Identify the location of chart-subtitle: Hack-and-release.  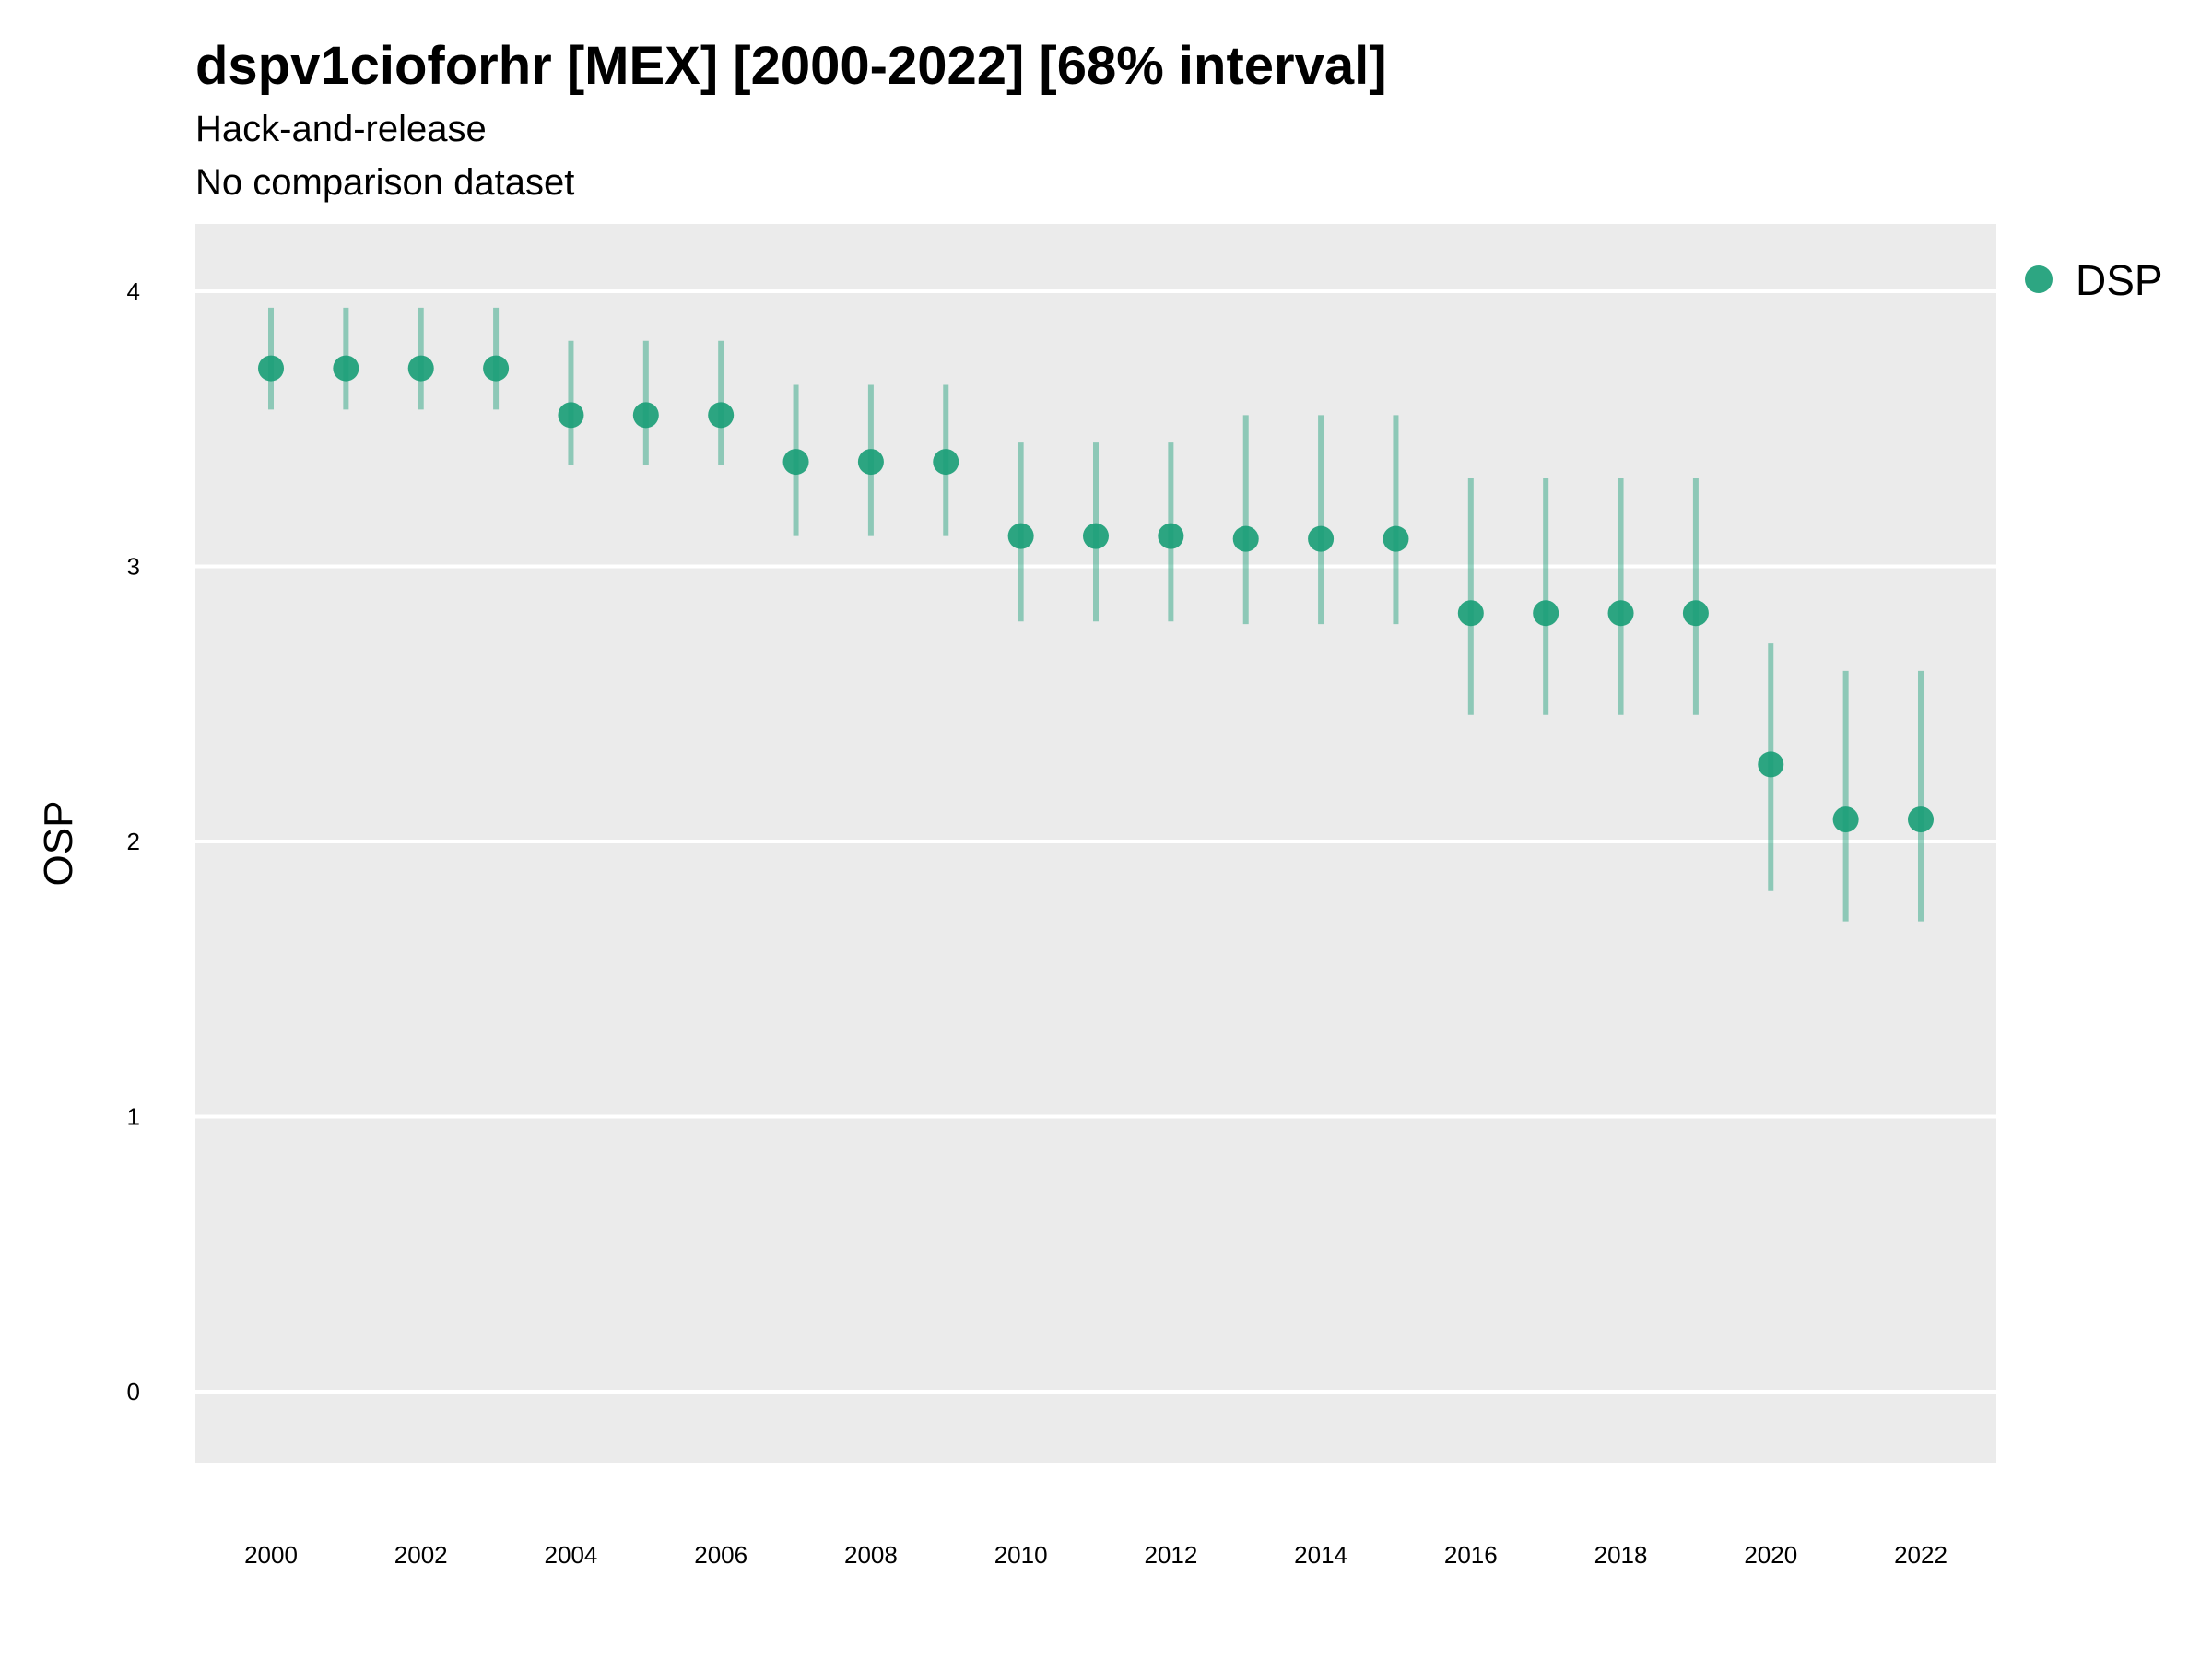
(341, 129).